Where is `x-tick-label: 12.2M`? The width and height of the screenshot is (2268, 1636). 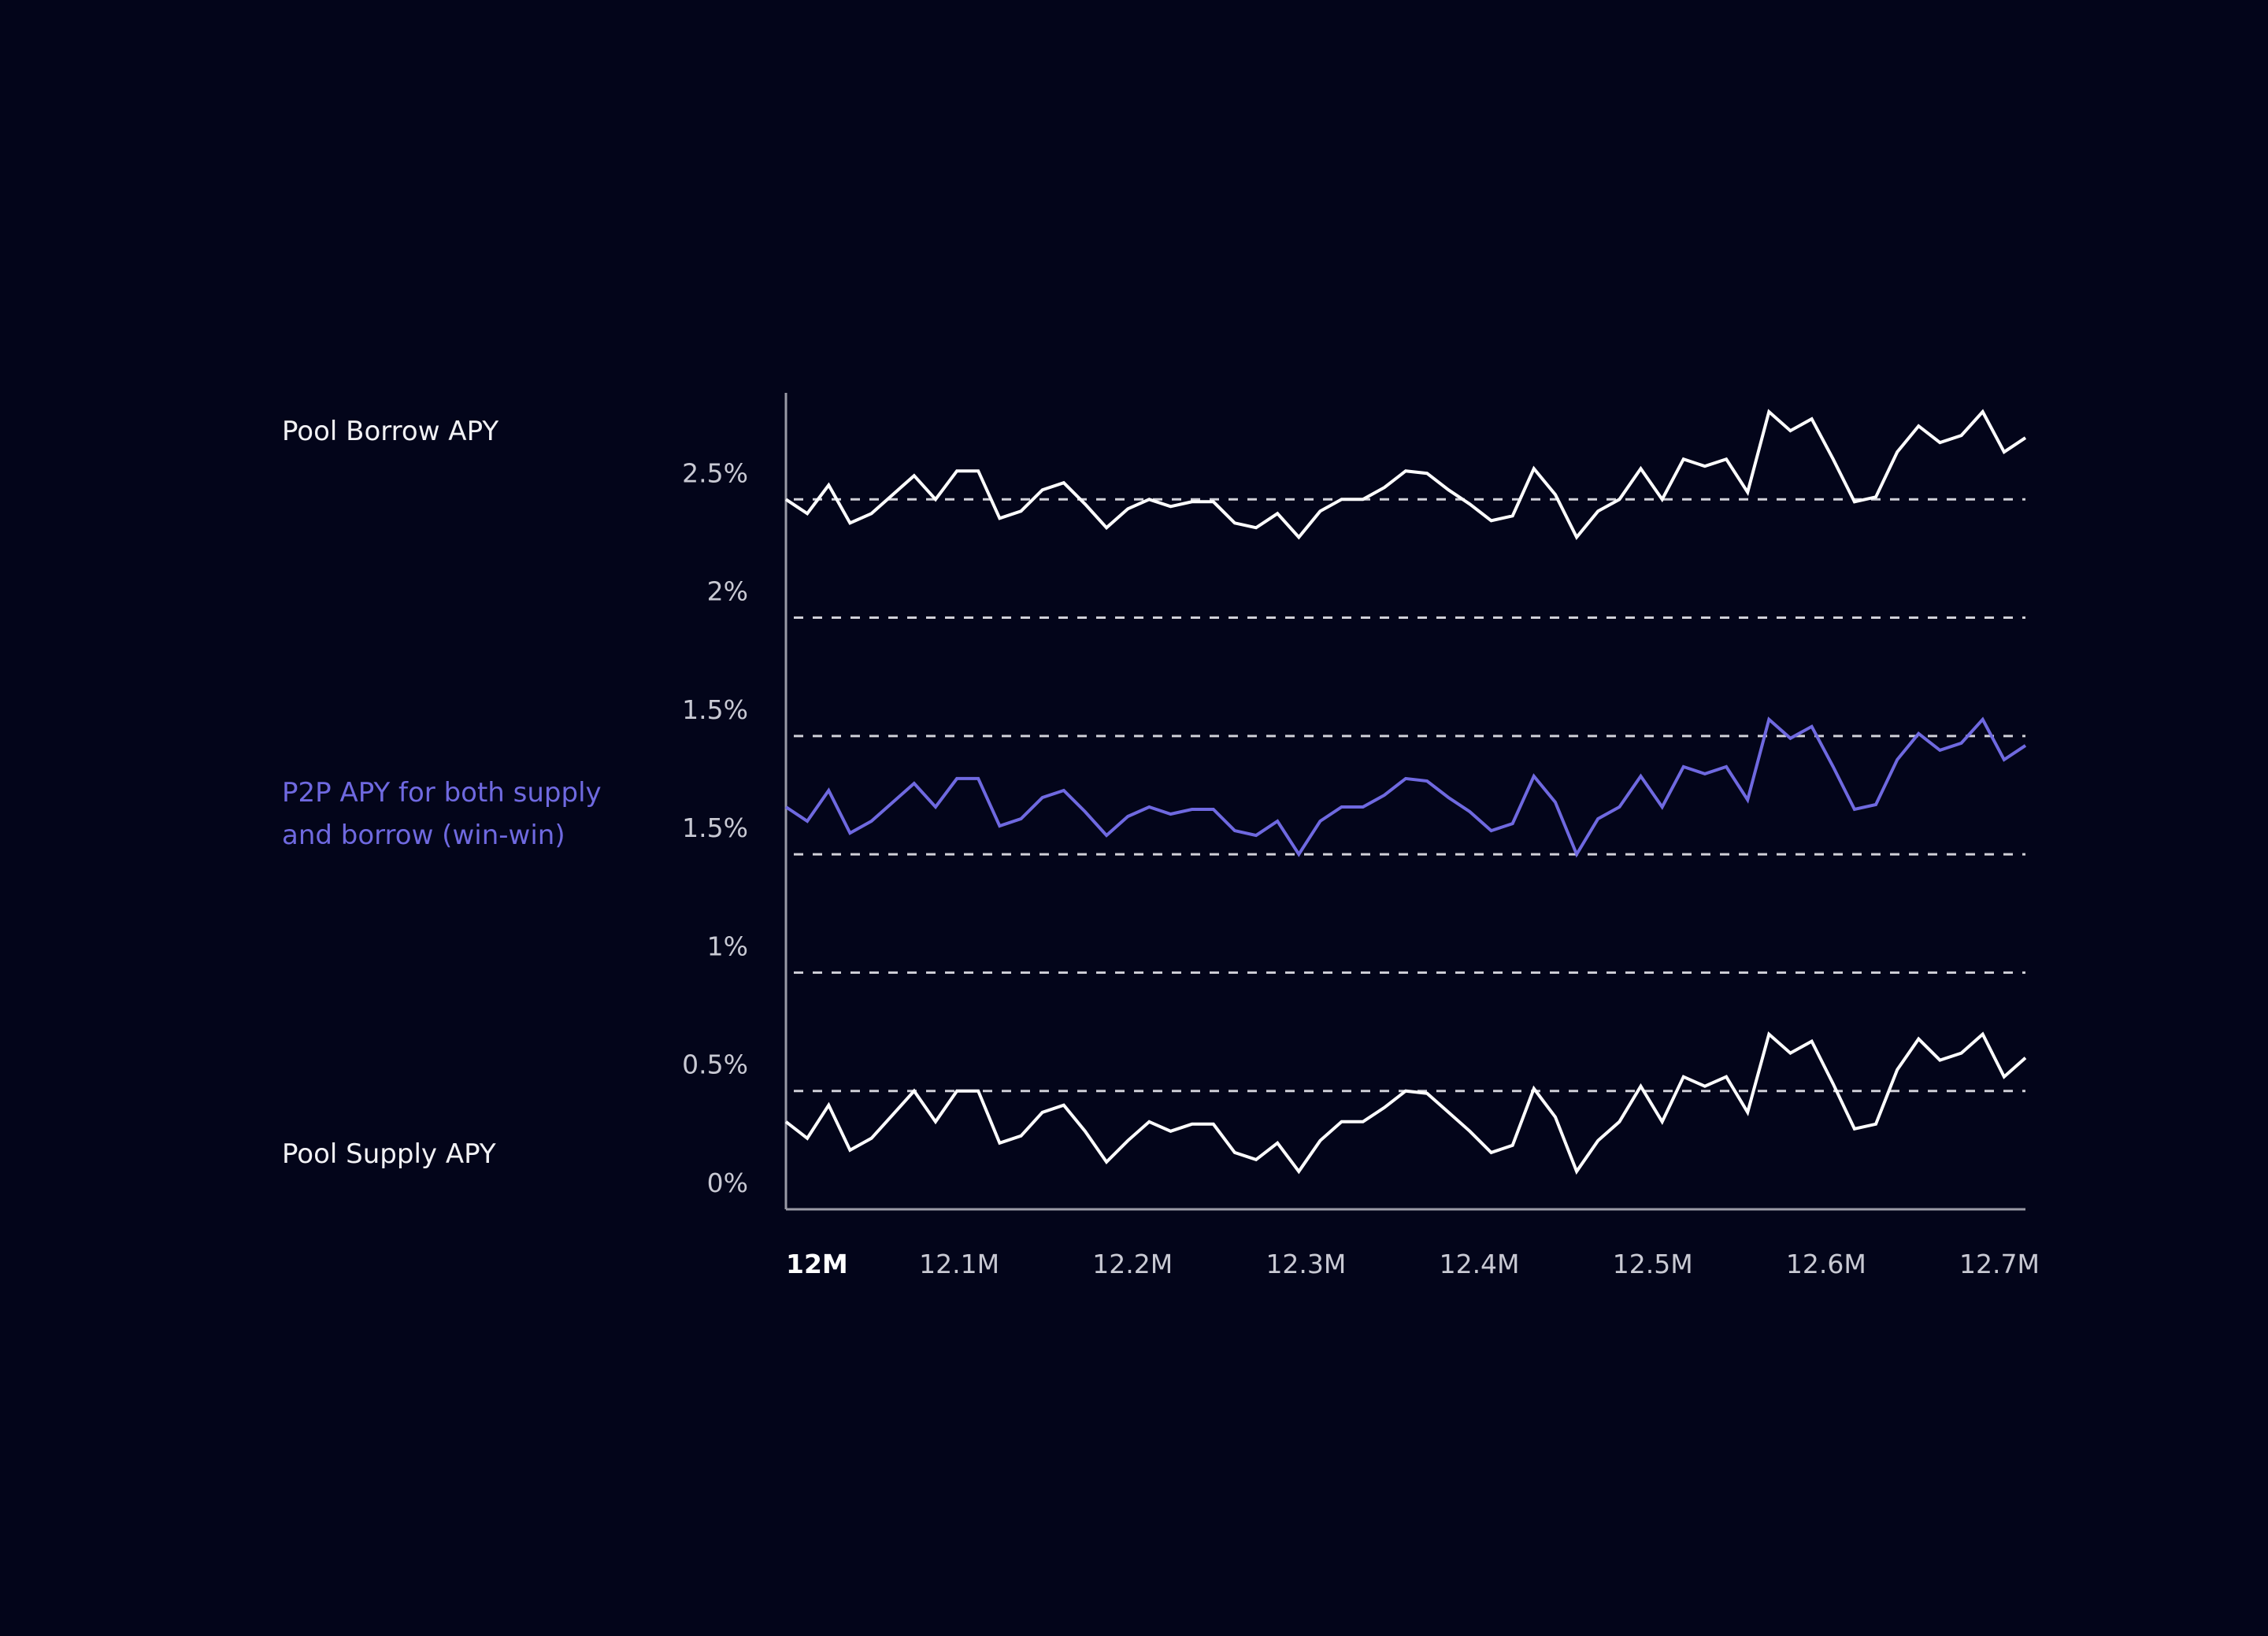
x-tick-label: 12.2M is located at coordinates (1132, 1264).